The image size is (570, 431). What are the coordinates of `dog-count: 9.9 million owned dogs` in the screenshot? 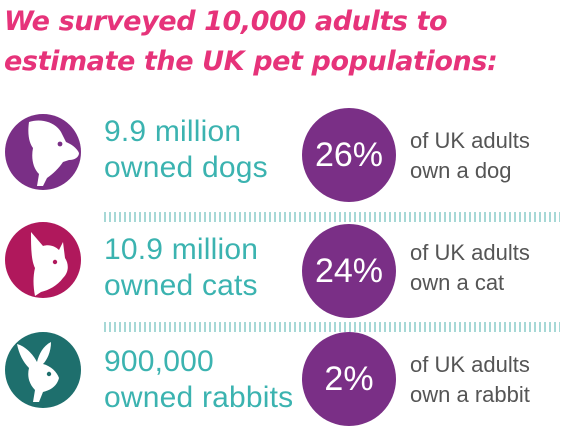 It's located at (186, 150).